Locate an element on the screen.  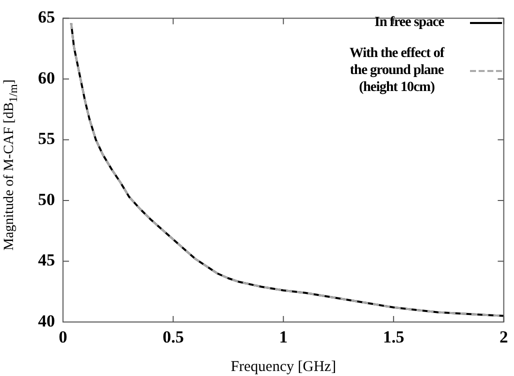
y-tick-label: 50 is located at coordinates (46, 199).